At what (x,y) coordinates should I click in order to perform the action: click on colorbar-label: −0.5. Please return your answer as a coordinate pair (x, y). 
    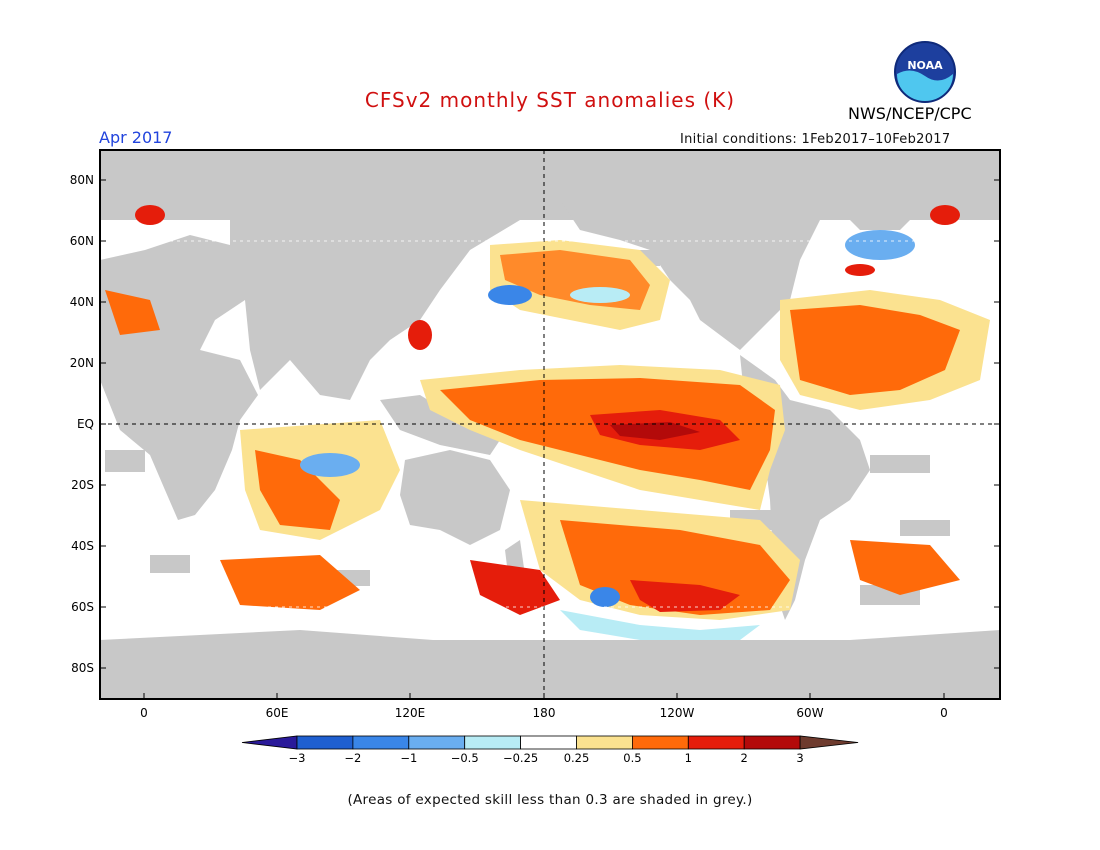
    Looking at the image, I should click on (465, 758).